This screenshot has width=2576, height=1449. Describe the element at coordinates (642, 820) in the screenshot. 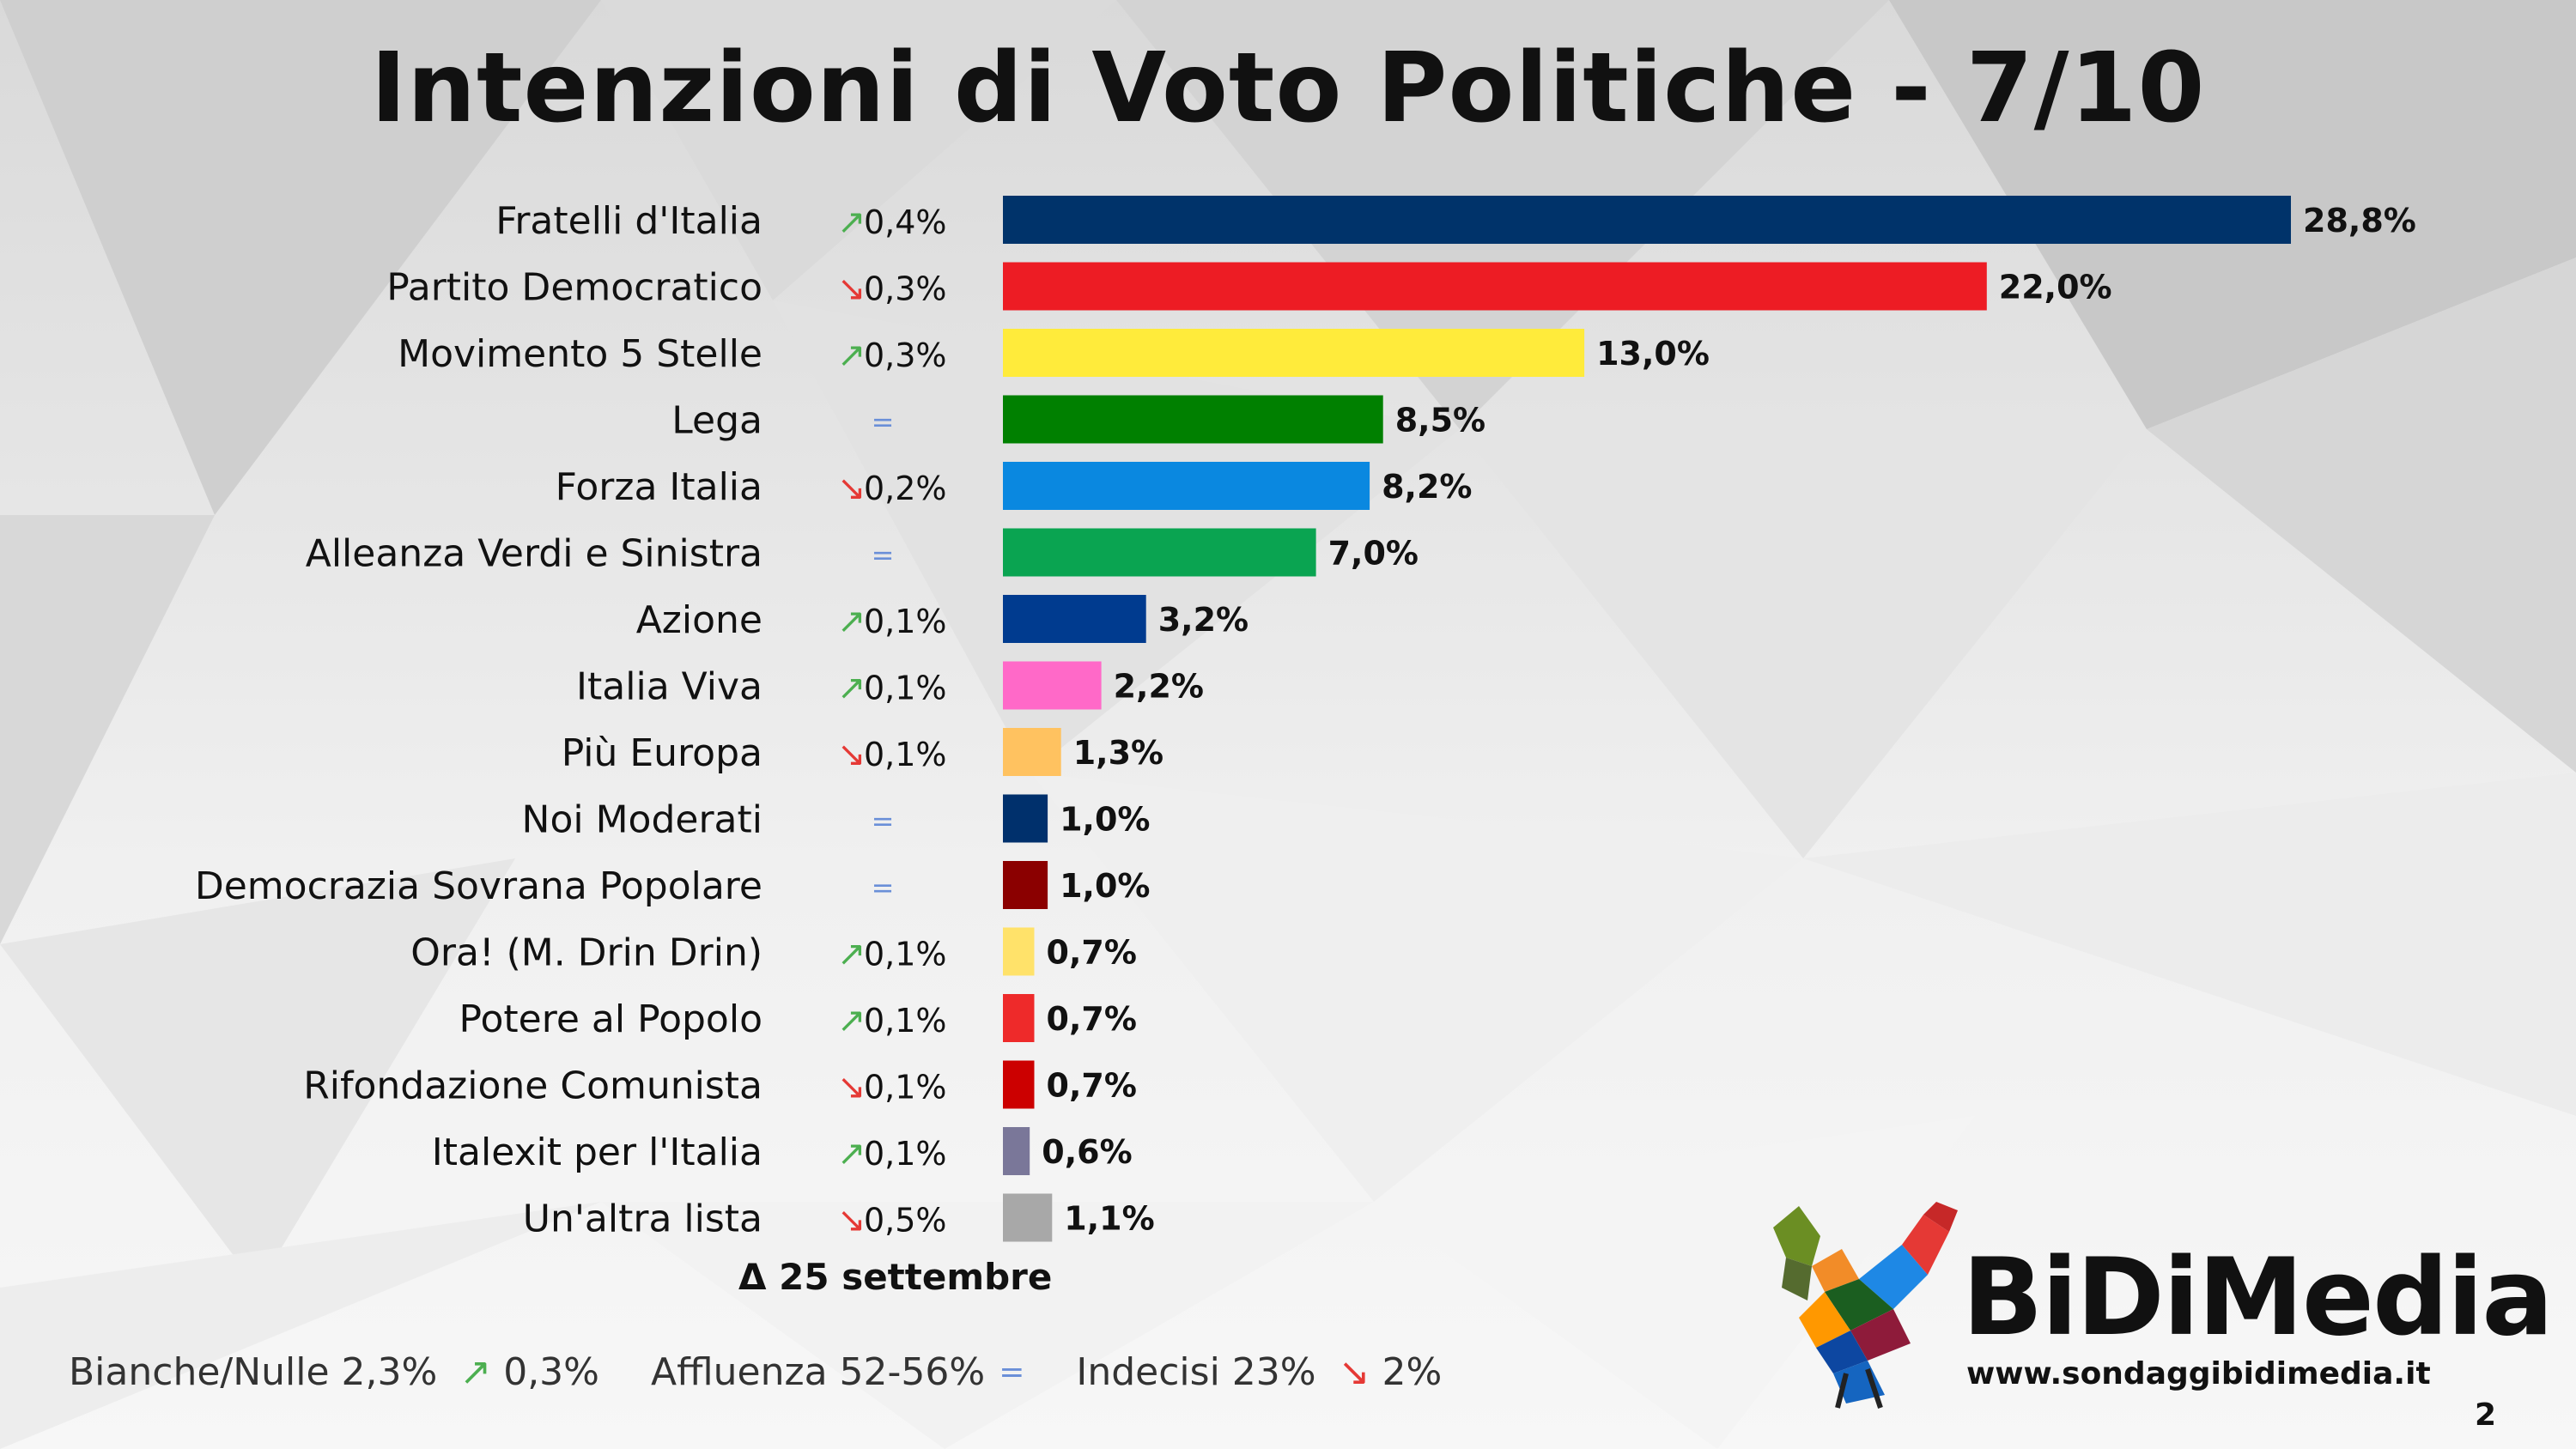

I see `party-label: Noi Moderati` at that location.